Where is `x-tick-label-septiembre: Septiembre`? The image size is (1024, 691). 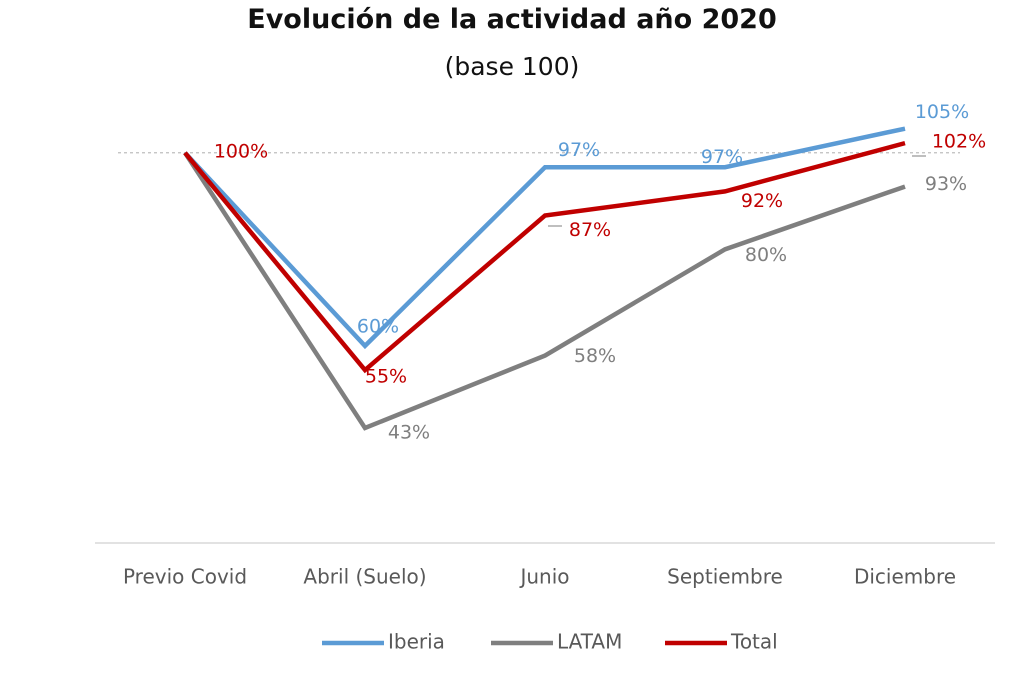
x-tick-label-septiembre: Septiembre is located at coordinates (725, 577).